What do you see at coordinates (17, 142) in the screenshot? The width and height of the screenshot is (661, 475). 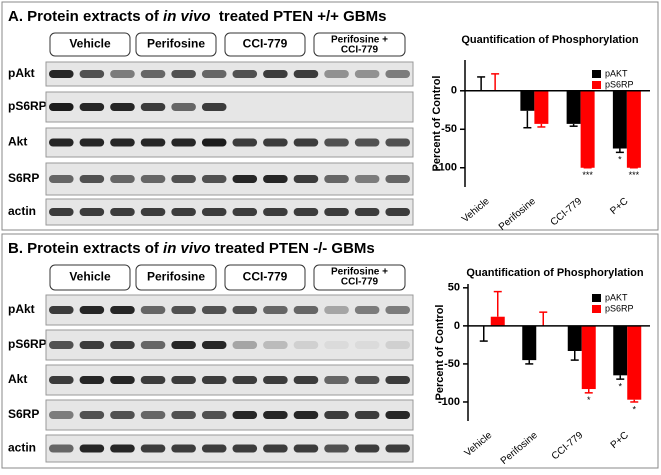 I see `row-label: Akt` at bounding box center [17, 142].